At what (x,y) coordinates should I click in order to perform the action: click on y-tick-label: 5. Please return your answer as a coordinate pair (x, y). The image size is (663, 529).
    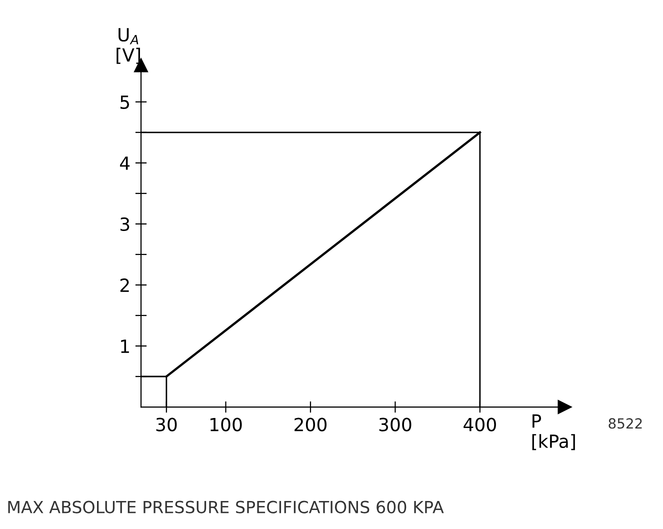
    Looking at the image, I should click on (125, 103).